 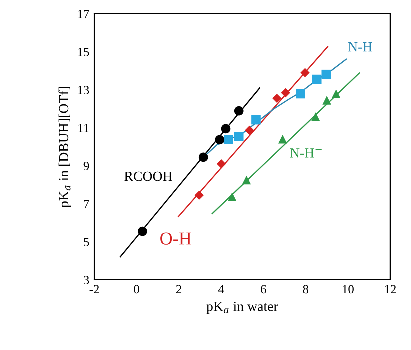 What do you see at coordinates (306, 289) in the screenshot?
I see `x-tick-label: 8` at bounding box center [306, 289].